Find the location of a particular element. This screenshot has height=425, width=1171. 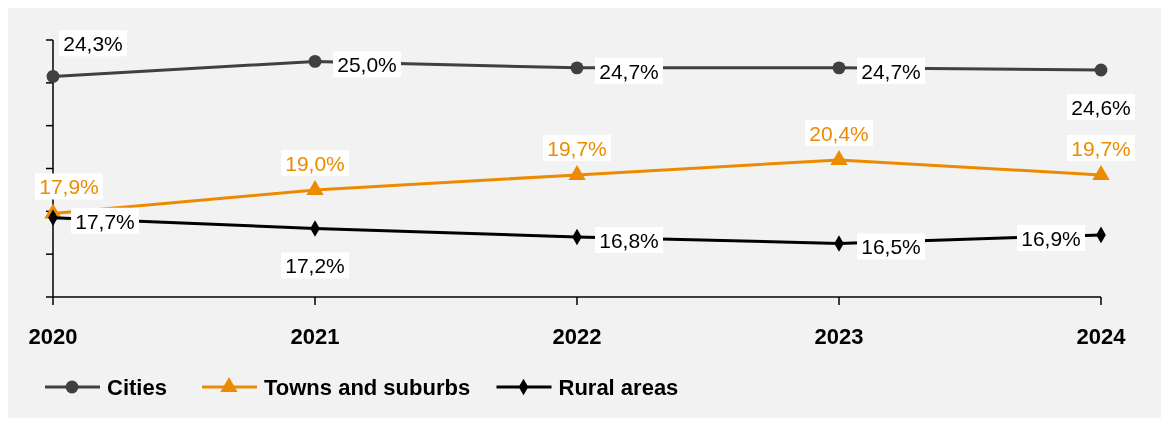

data-label: 16,5% is located at coordinates (891, 247).